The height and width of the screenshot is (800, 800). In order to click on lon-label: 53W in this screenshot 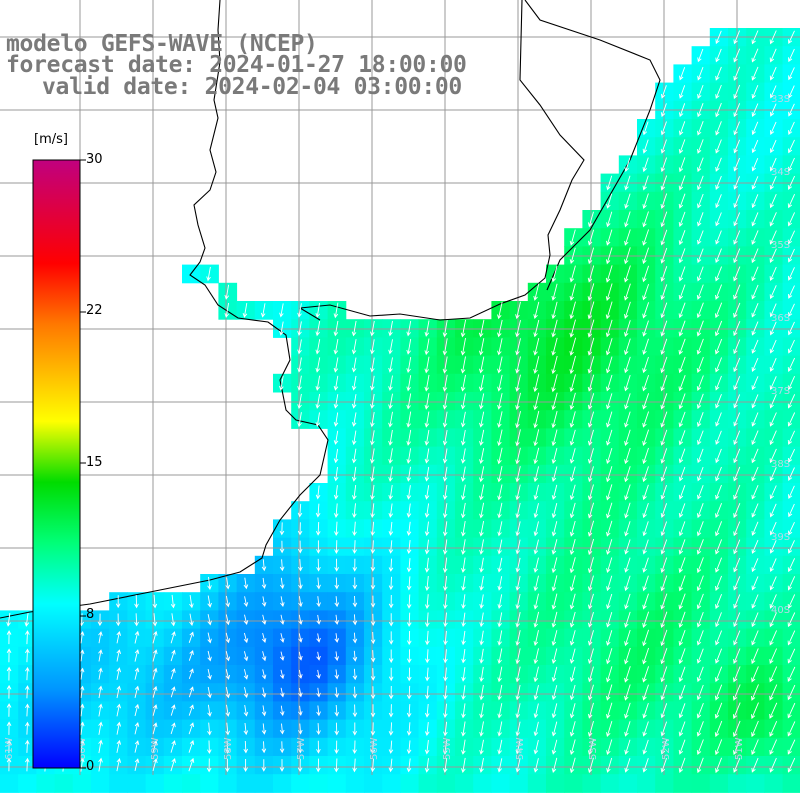, I will do `click(593, 748)`.